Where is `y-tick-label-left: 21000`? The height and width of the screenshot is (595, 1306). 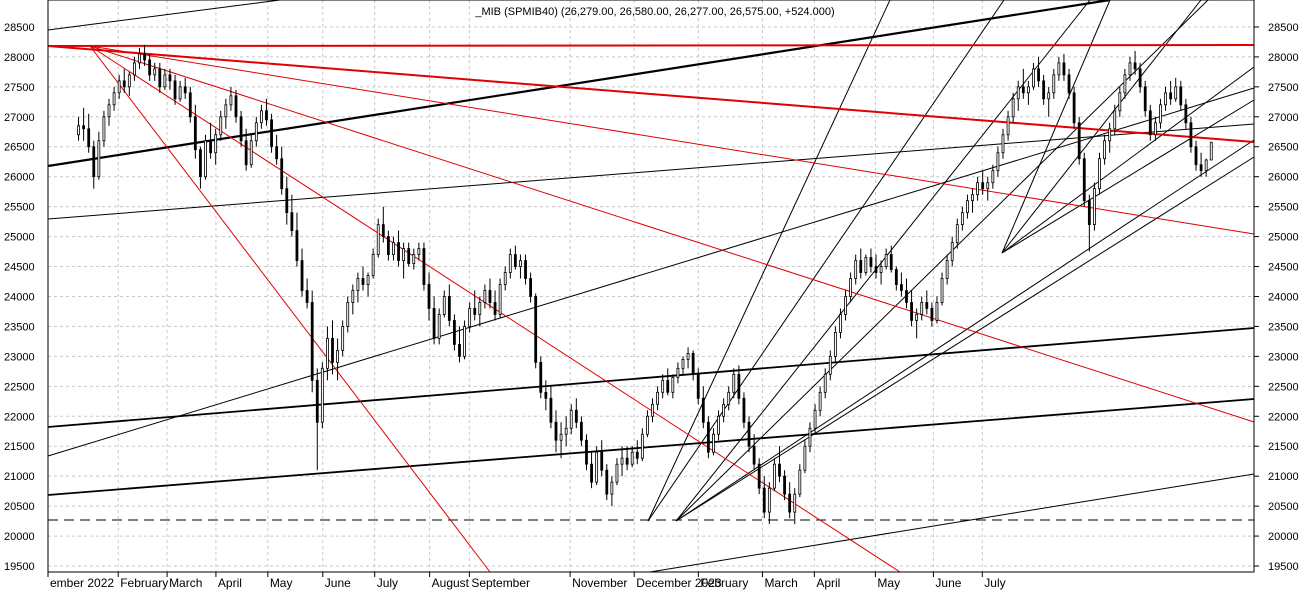 y-tick-label-left: 21000 is located at coordinates (19, 477).